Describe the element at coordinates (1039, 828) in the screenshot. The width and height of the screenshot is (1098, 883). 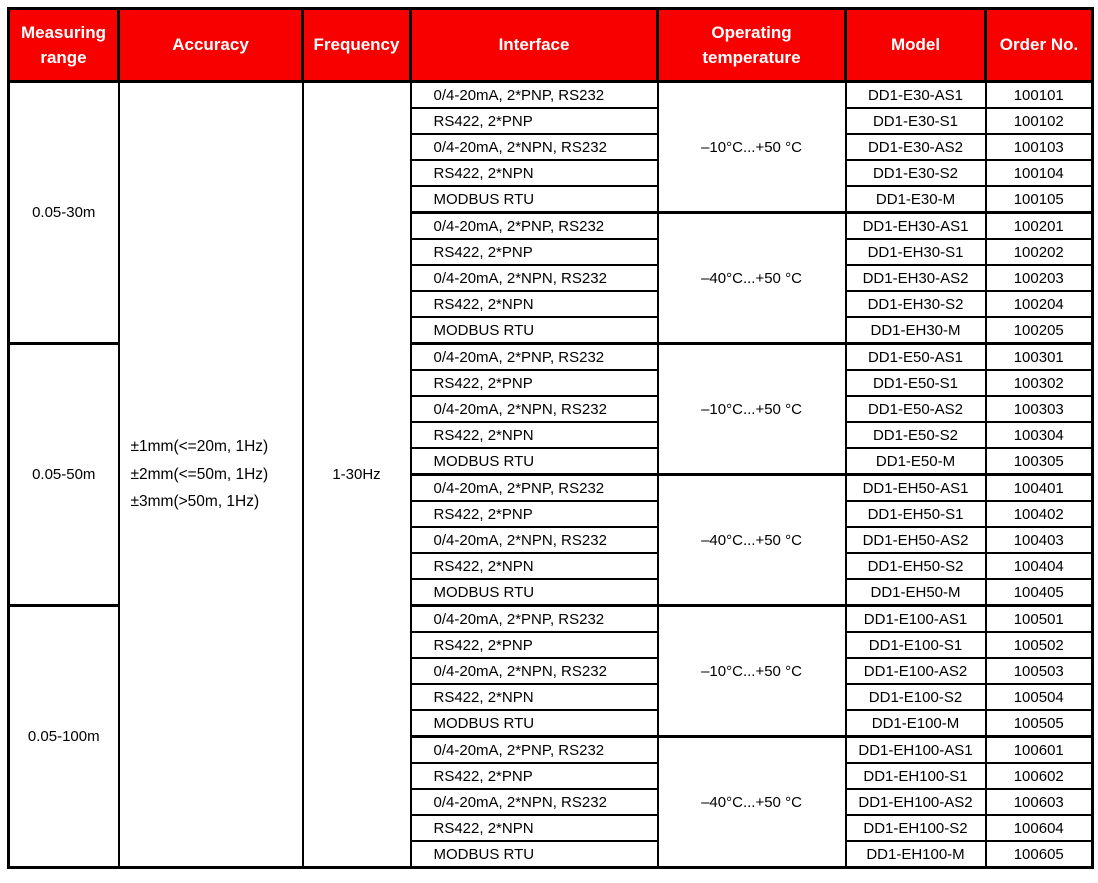
I see `order-no-cell: 100604` at that location.